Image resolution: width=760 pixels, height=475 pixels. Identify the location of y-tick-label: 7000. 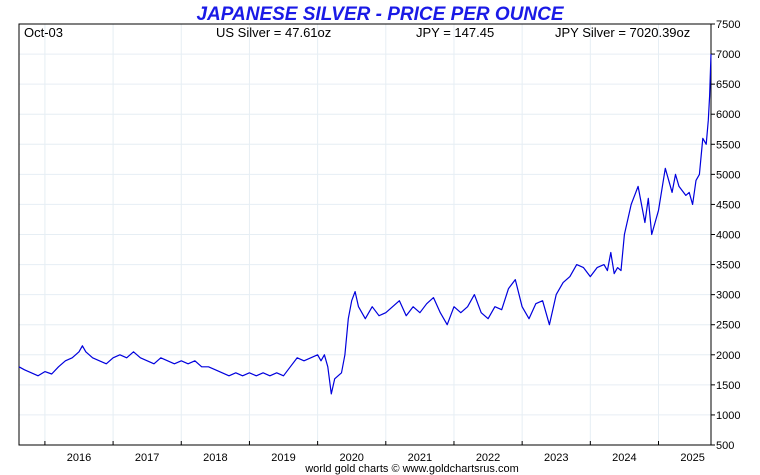
(728, 55).